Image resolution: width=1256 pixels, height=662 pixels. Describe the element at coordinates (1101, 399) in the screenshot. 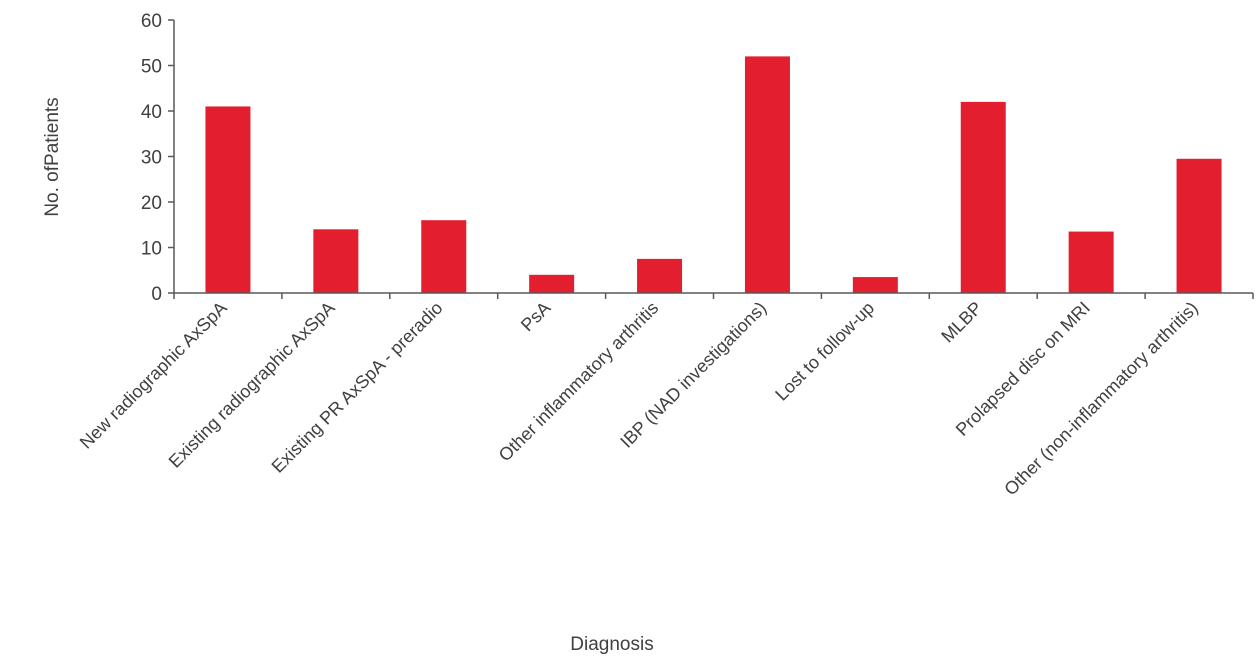

I see `x-tick-label: Other (non-inflammatory arthritis)` at that location.